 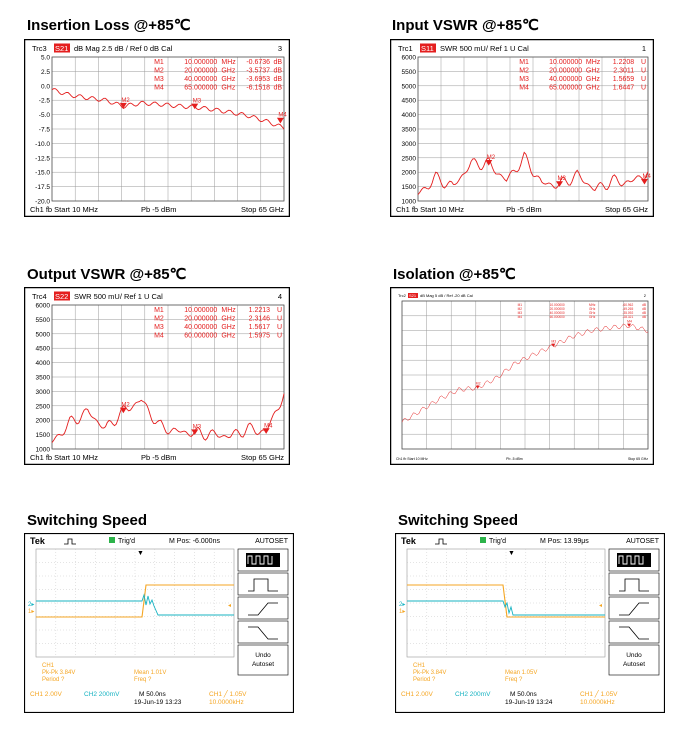 What do you see at coordinates (260, 319) in the screenshot?
I see `marker-value: 2.3146` at bounding box center [260, 319].